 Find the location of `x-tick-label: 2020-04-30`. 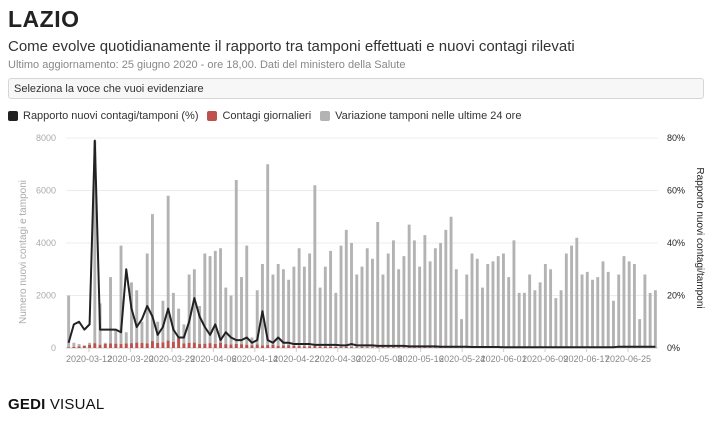

x-tick-label: 2020-04-30 is located at coordinates (338, 359).